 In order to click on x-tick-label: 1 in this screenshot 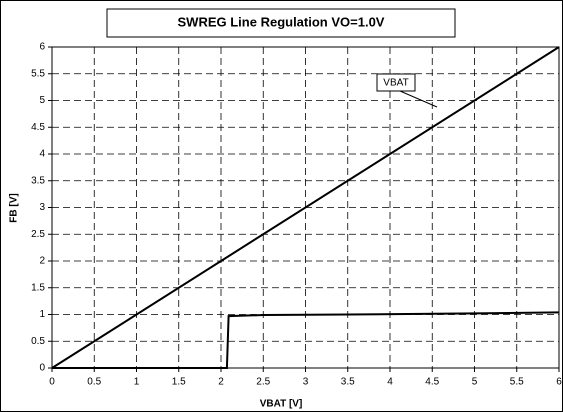, I will do `click(137, 382)`.